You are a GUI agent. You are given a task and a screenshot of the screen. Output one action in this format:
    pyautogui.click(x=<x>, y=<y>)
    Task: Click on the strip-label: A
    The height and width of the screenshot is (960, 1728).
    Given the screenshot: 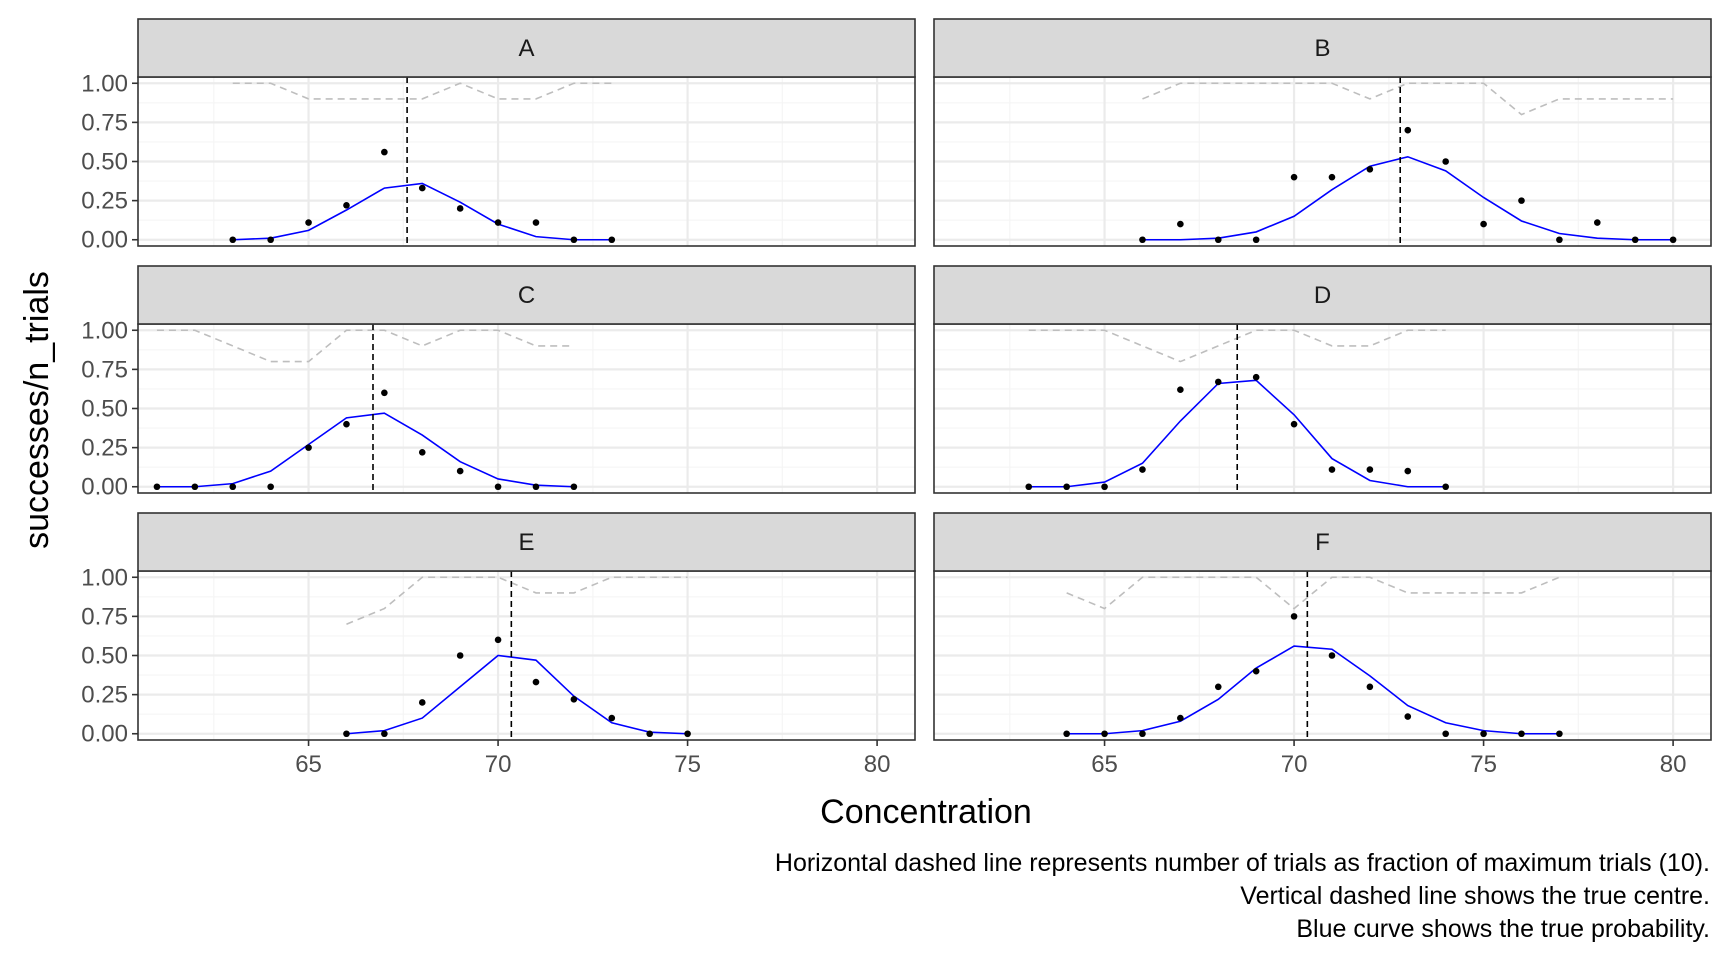 What is the action you would take?
    pyautogui.click(x=526, y=48)
    